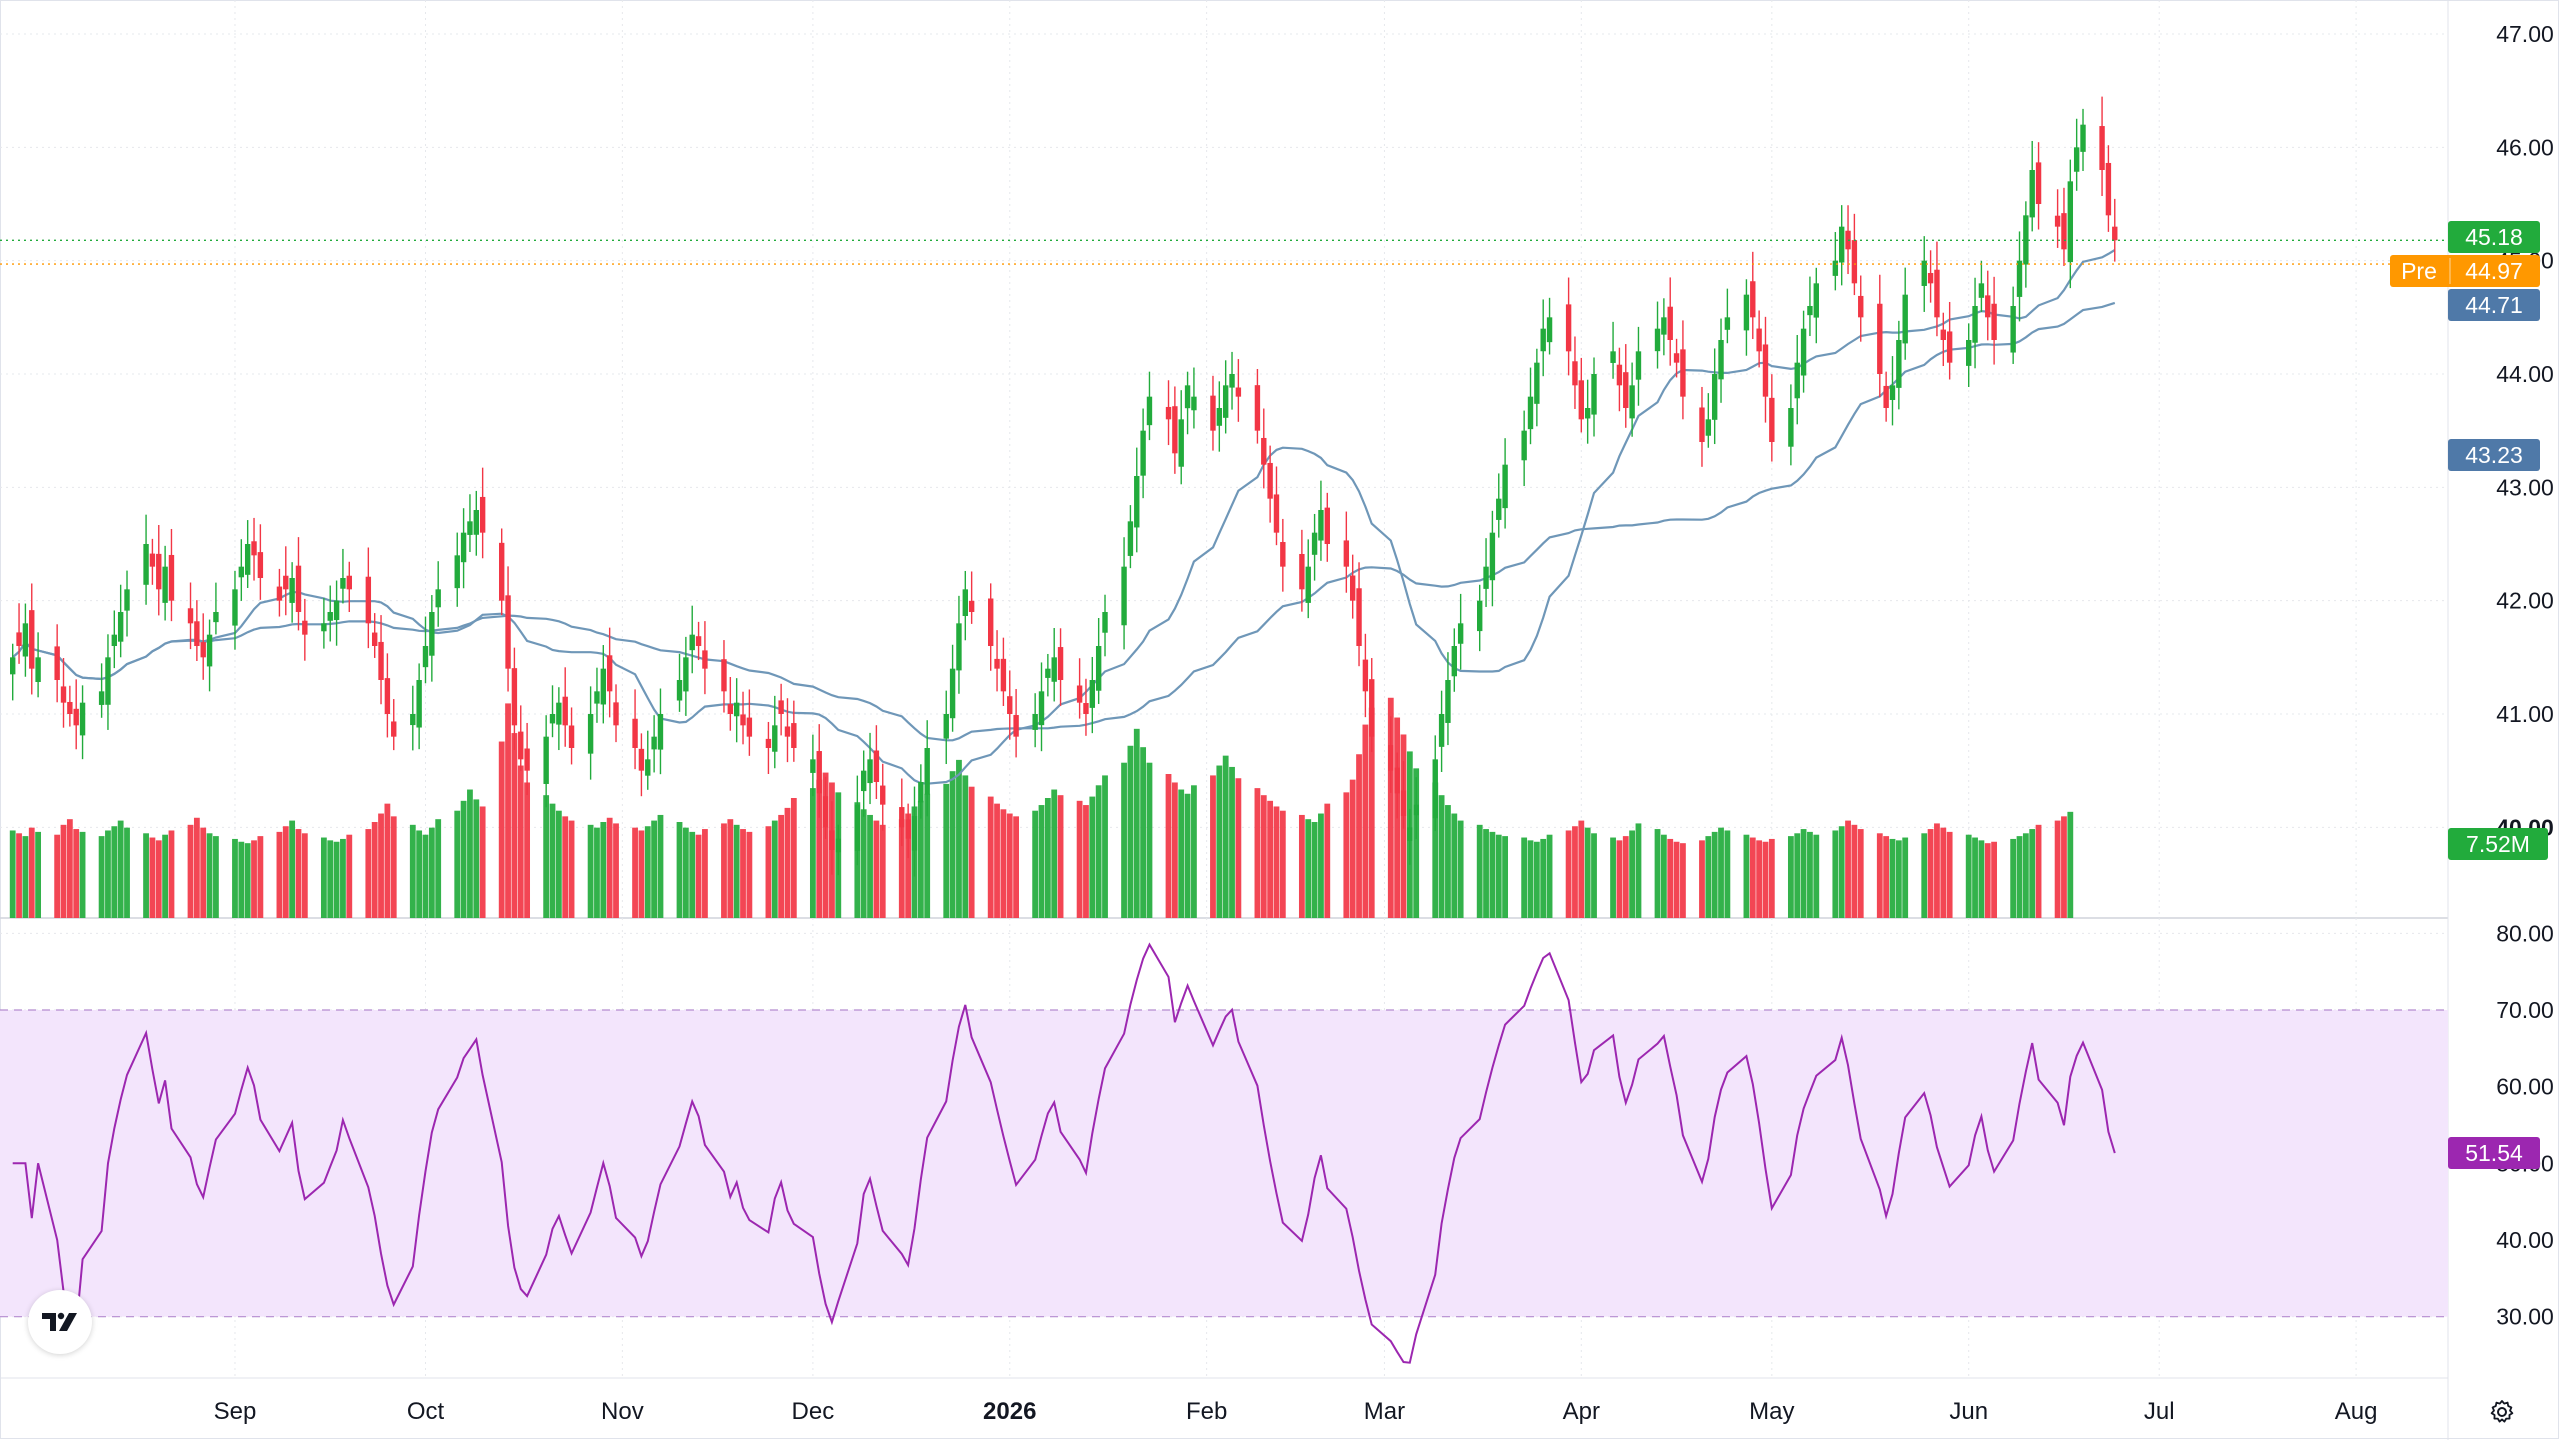  Describe the element at coordinates (813, 1411) in the screenshot. I see `time-tick-label: Dec` at that location.